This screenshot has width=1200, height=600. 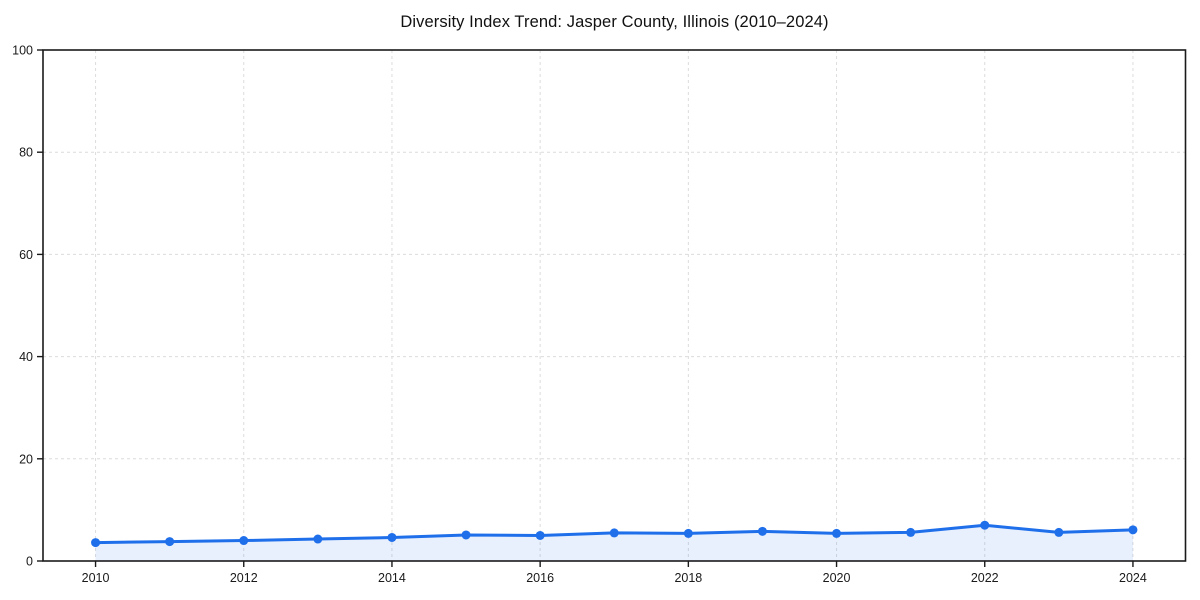 What do you see at coordinates (392, 578) in the screenshot?
I see `x-tick-label: 2014` at bounding box center [392, 578].